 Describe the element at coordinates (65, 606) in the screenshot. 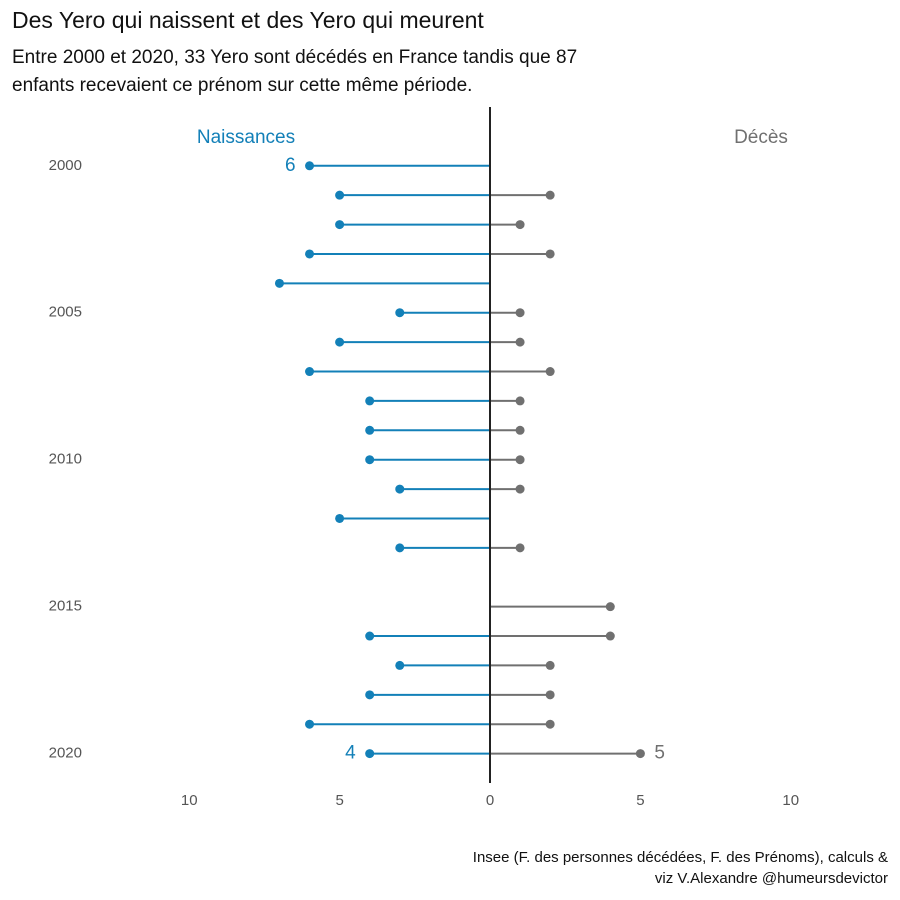

I see `y-tick-label: 2015` at that location.